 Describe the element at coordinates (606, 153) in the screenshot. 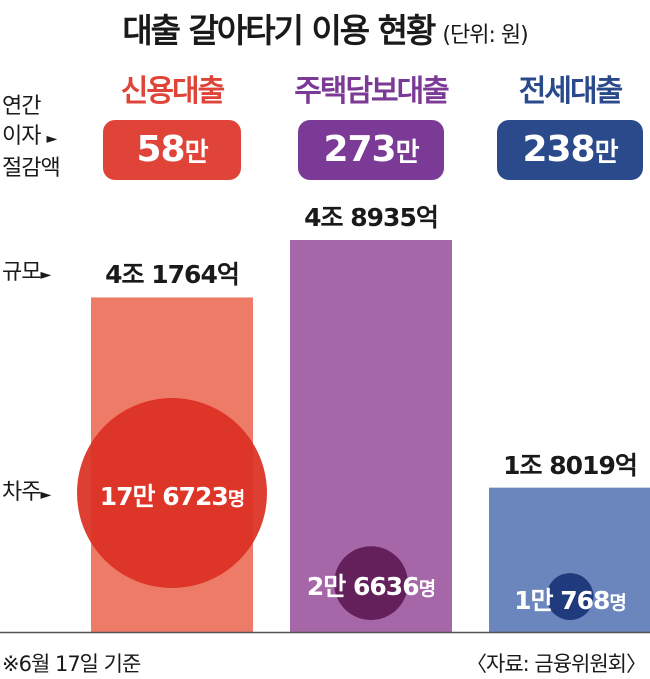

I see `savings-suffix-jeonse: 만` at that location.